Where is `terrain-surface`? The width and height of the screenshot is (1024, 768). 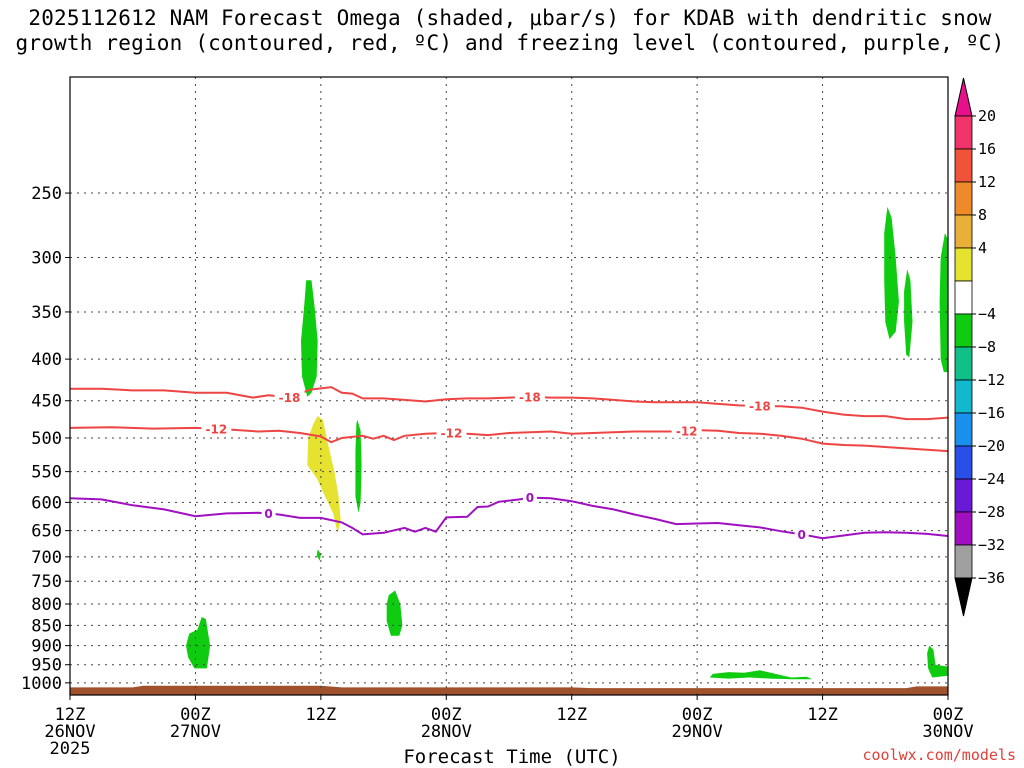
terrain-surface is located at coordinates (509, 690).